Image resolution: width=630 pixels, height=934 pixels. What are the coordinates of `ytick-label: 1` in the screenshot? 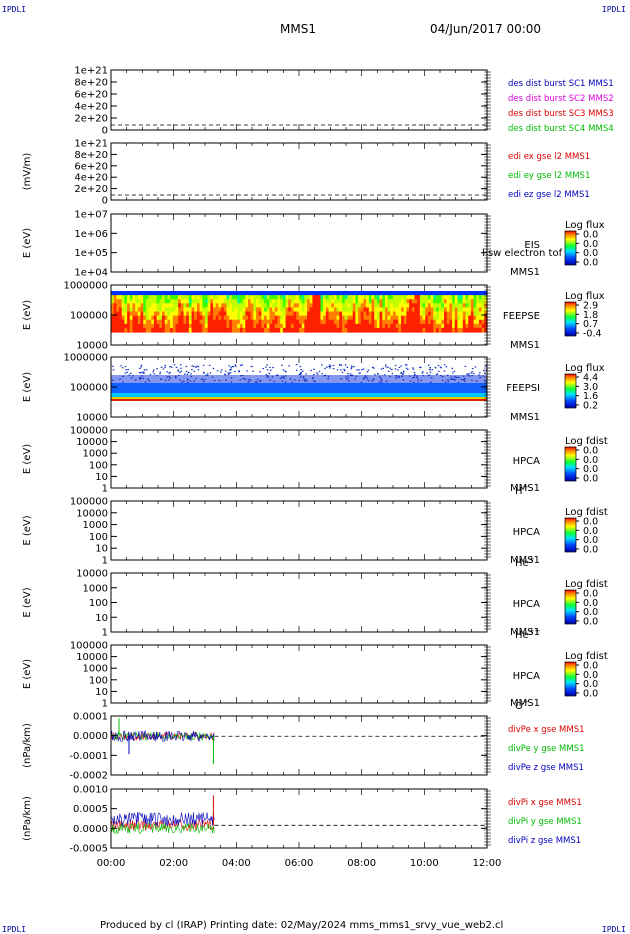 It's located at (105, 489).